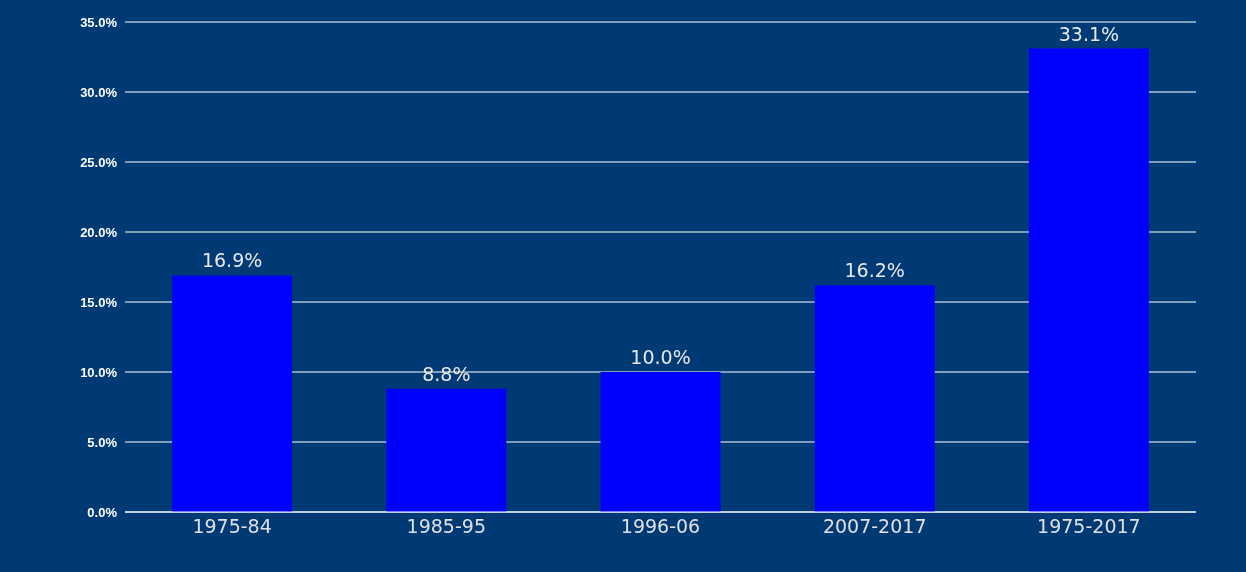 This screenshot has width=1246, height=572. I want to click on x-tick-label: 1996-06, so click(660, 526).